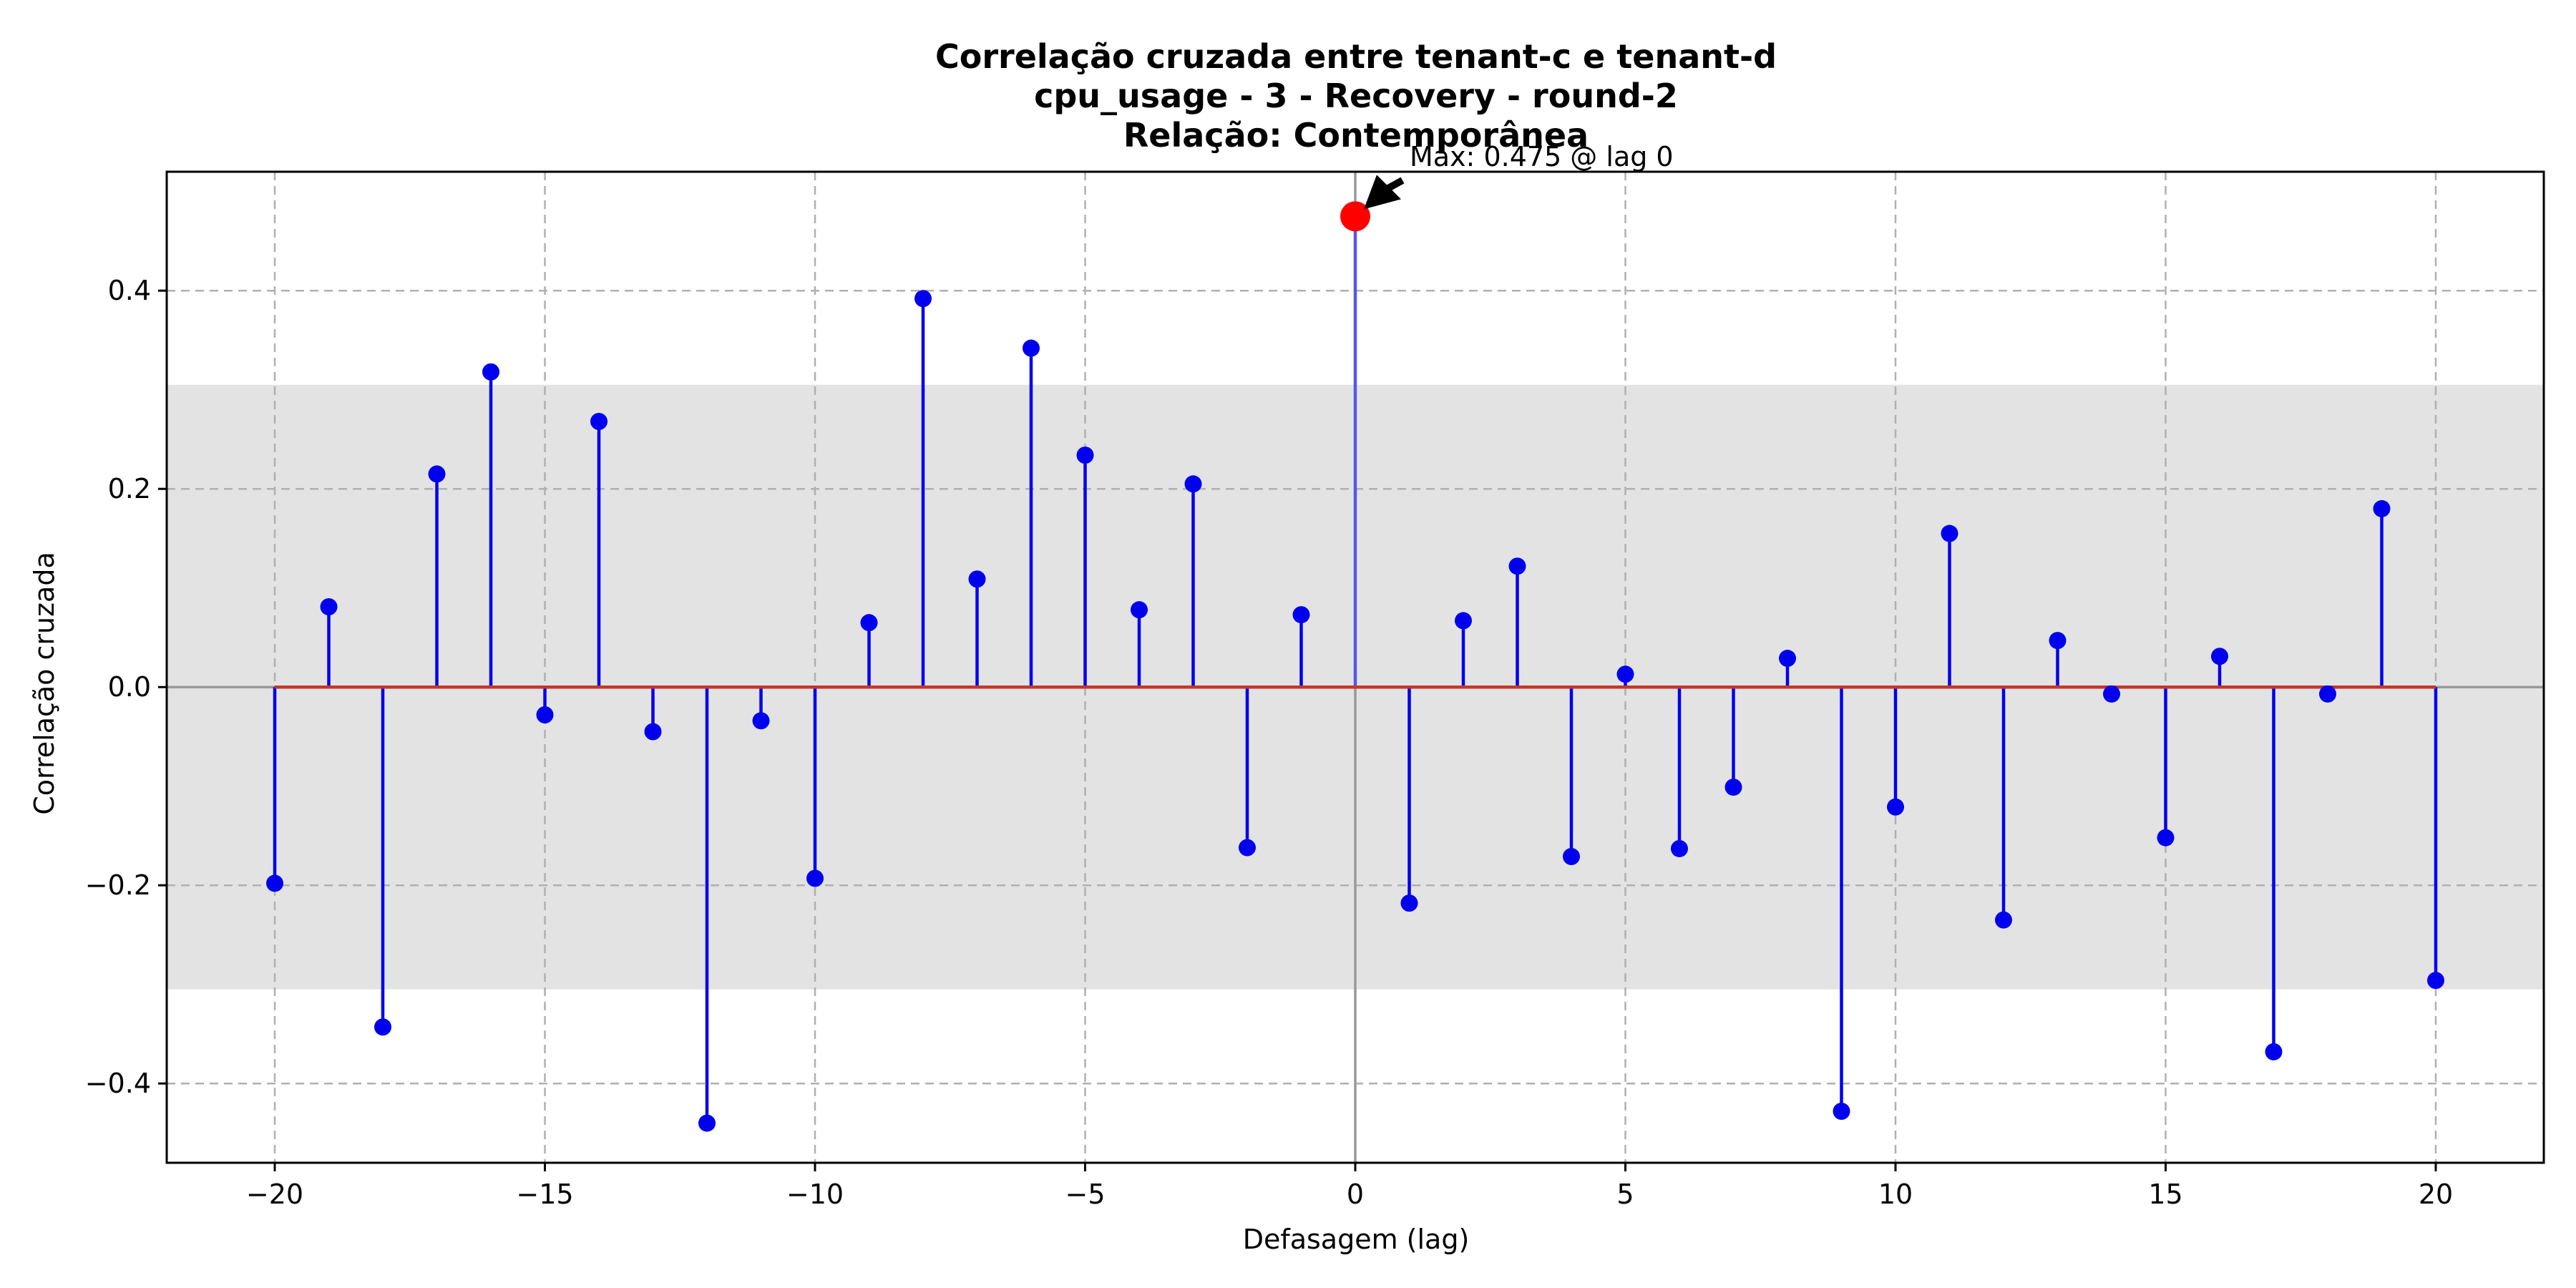 Image resolution: width=2576 pixels, height=1288 pixels. What do you see at coordinates (1625, 1194) in the screenshot?
I see `x-tick-label: 5` at bounding box center [1625, 1194].